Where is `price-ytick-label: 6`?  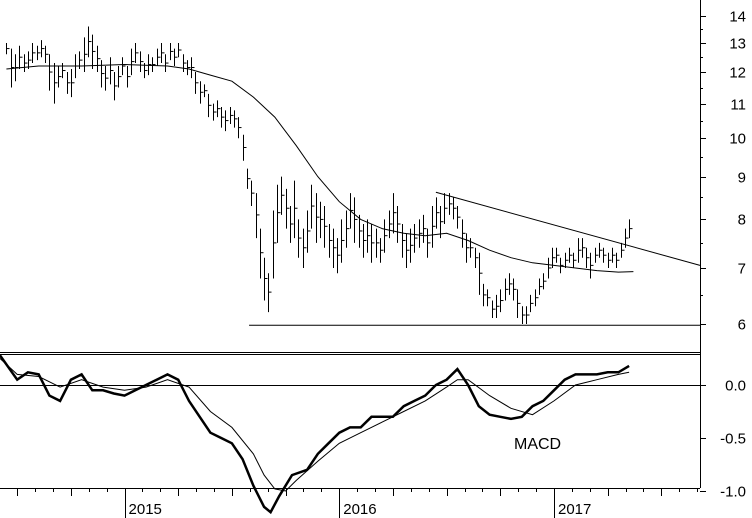
price-ytick-label: 6 is located at coordinates (742, 325).